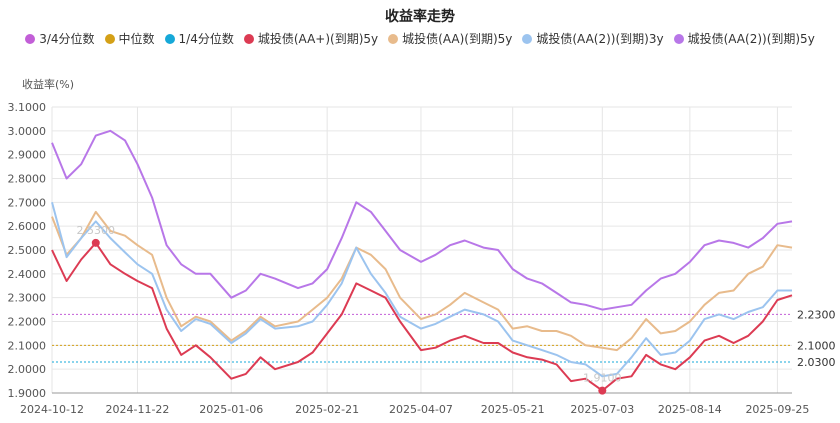 This screenshot has height=423, width=840. I want to click on legend-label: 城投债(AA)(到期)5y, so click(457, 39).